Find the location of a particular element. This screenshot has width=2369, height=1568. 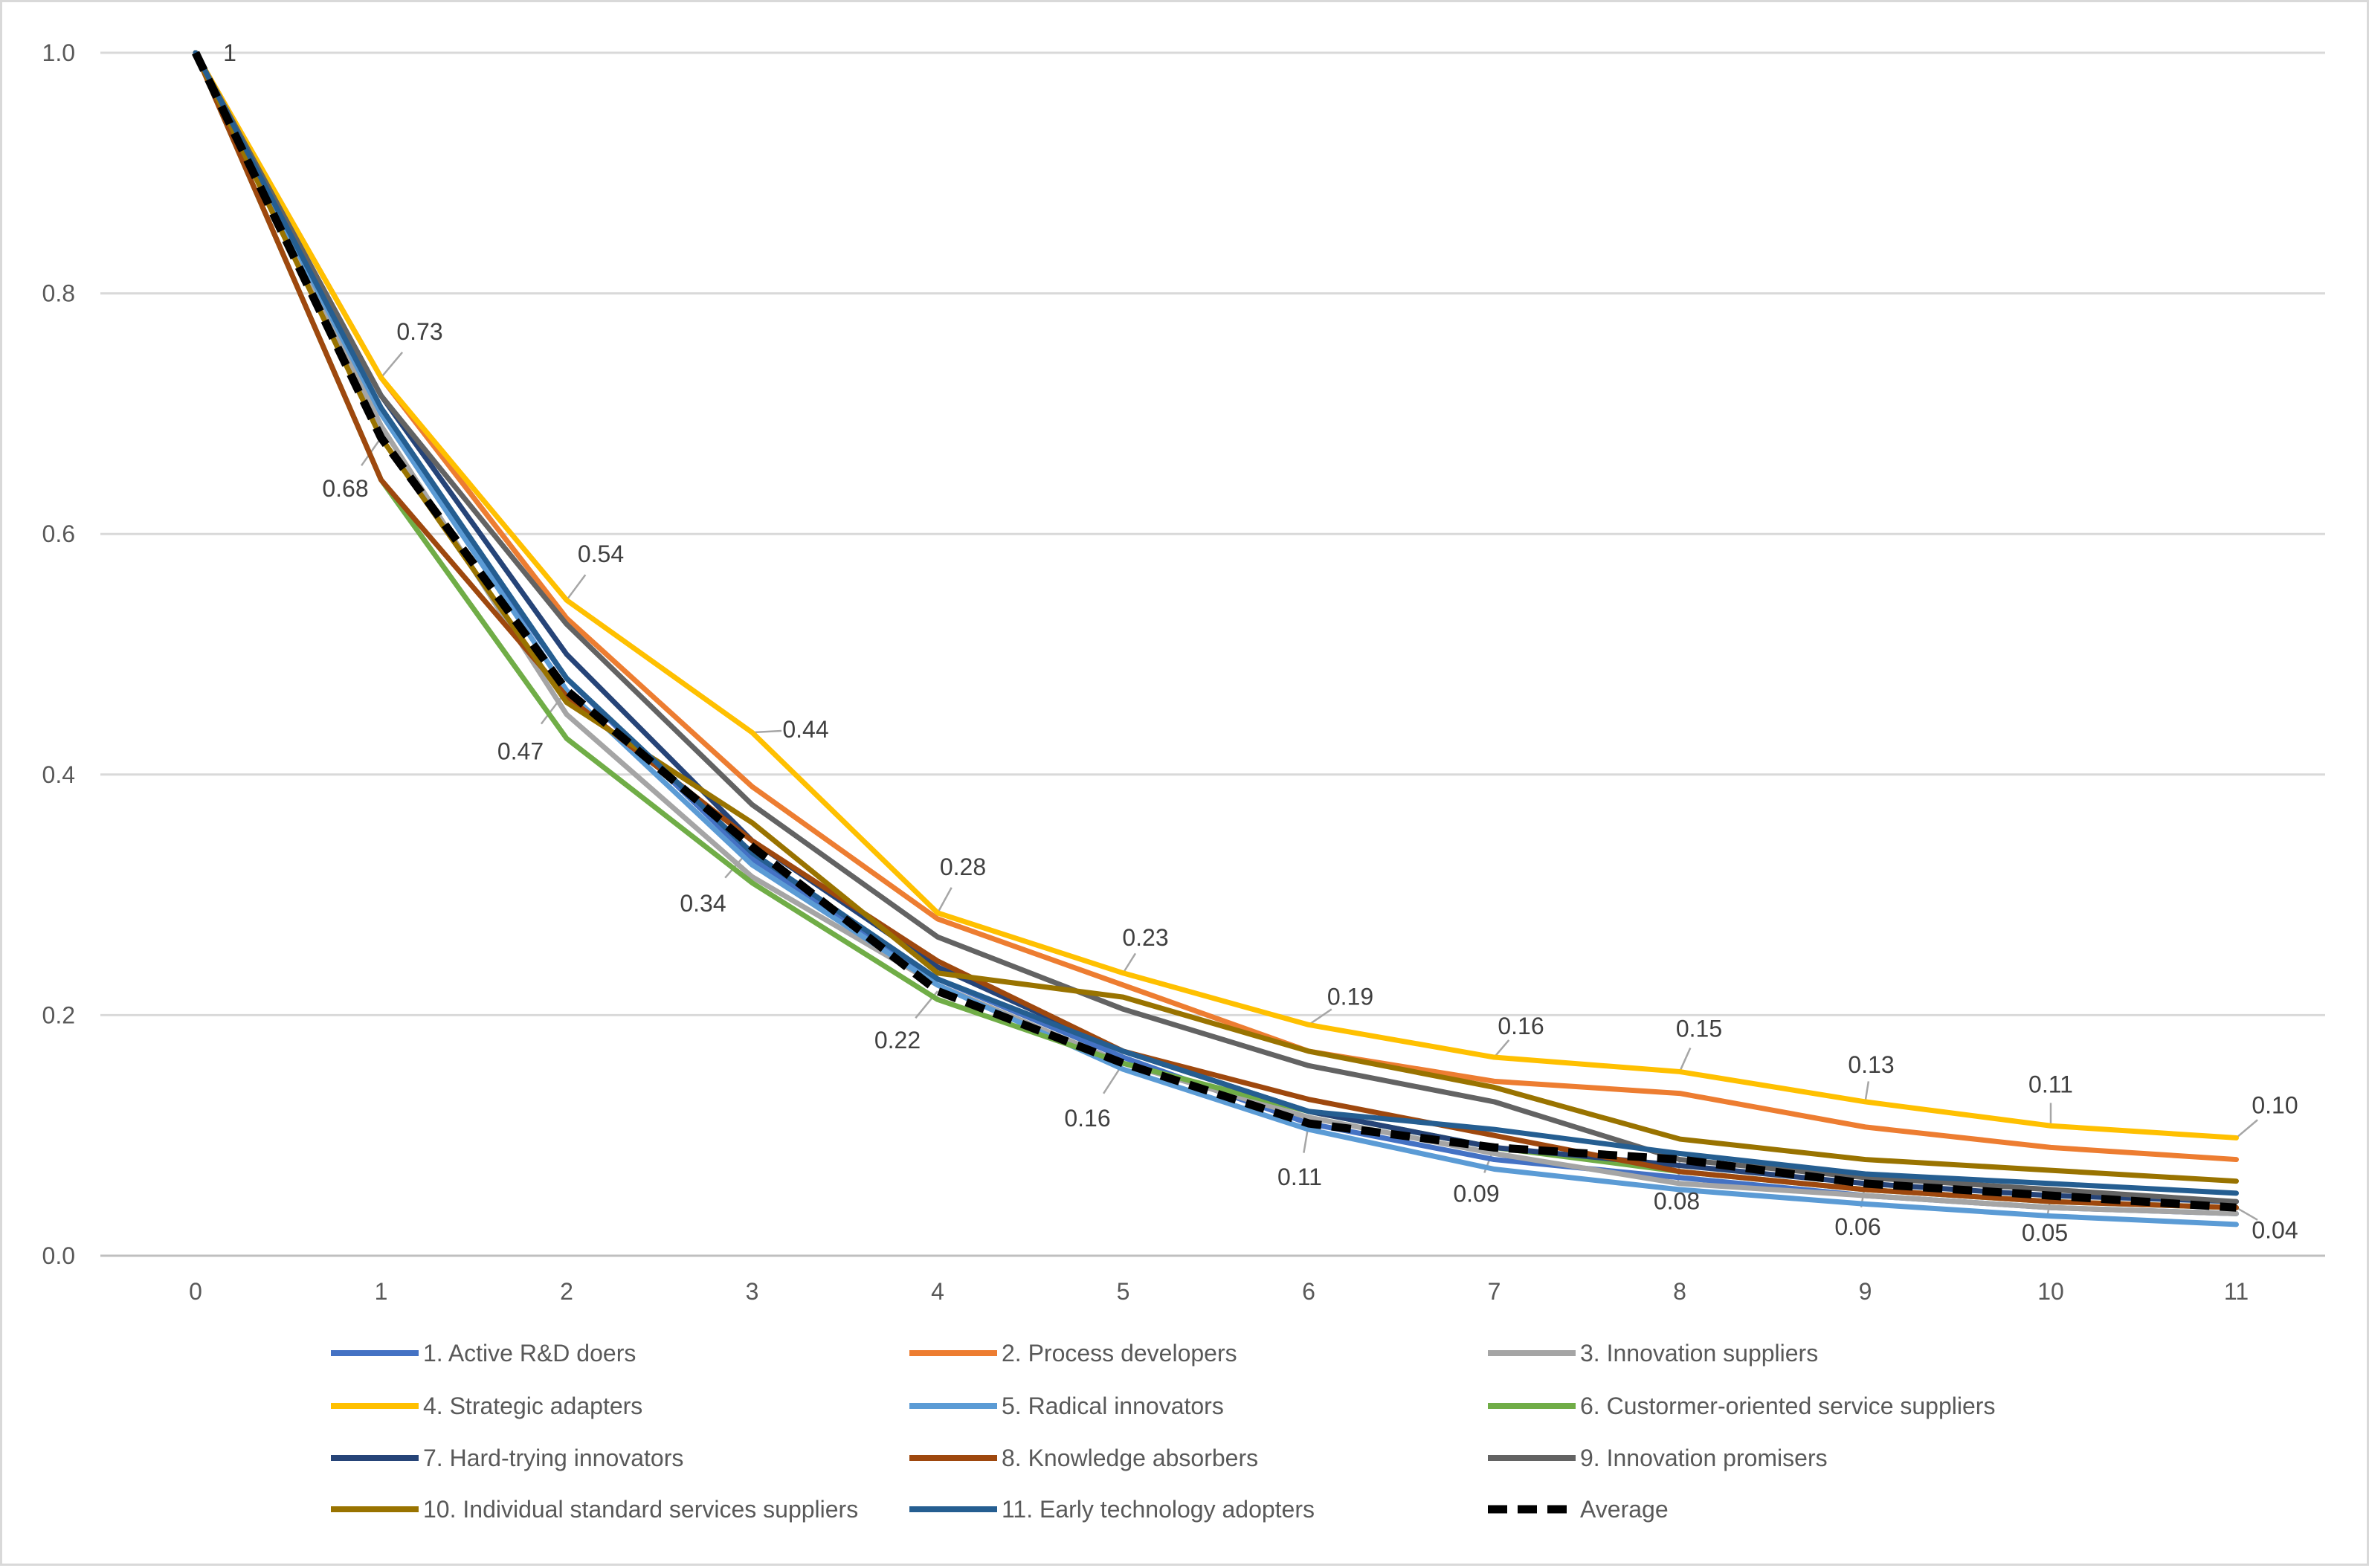

x-tick-label: 10 is located at coordinates (2050, 1291).